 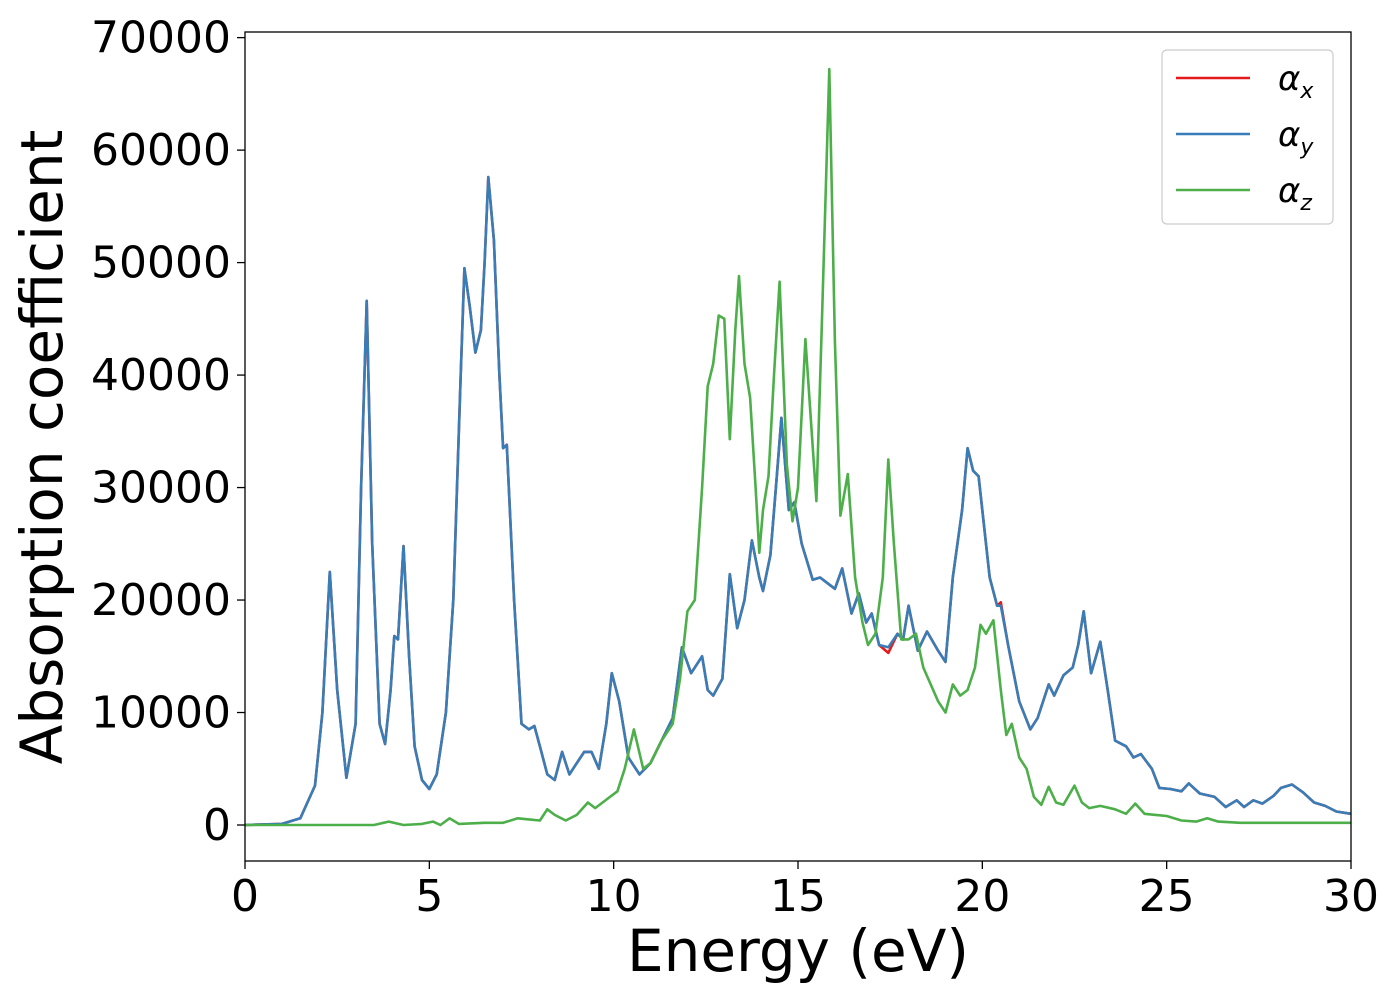 I want to click on x-axis-ticks: 0 5 10 15 20 25 30, so click(x=805, y=891).